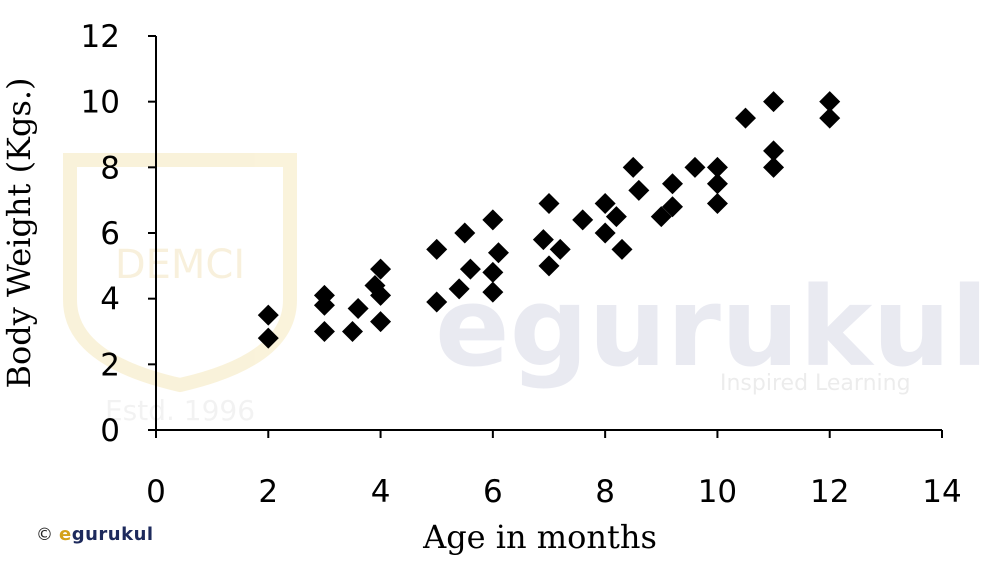 This screenshot has width=991, height=567. What do you see at coordinates (539, 537) in the screenshot?
I see `x-axis-title: Age in months` at bounding box center [539, 537].